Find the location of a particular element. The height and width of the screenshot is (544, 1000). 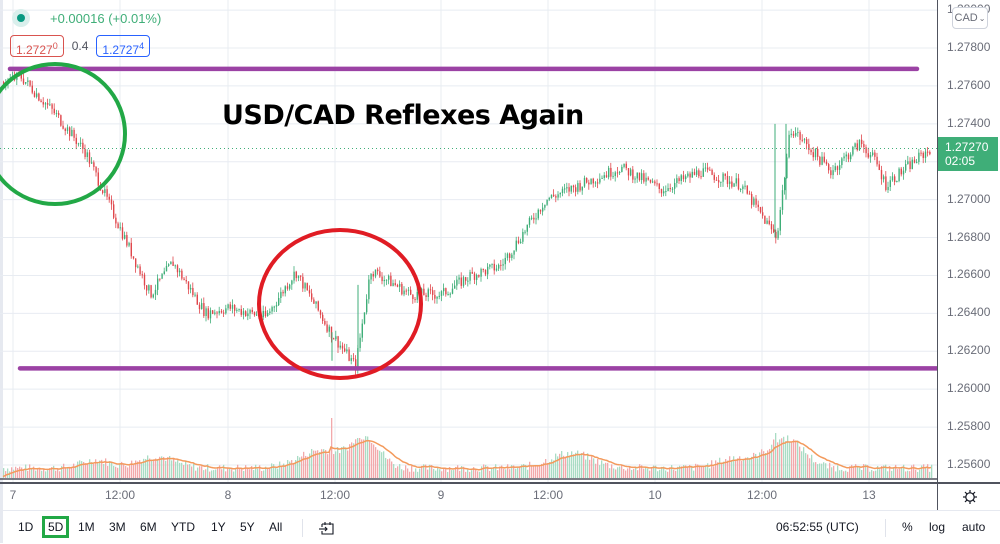

chevron-down-icon: ⌄ is located at coordinates (982, 18).